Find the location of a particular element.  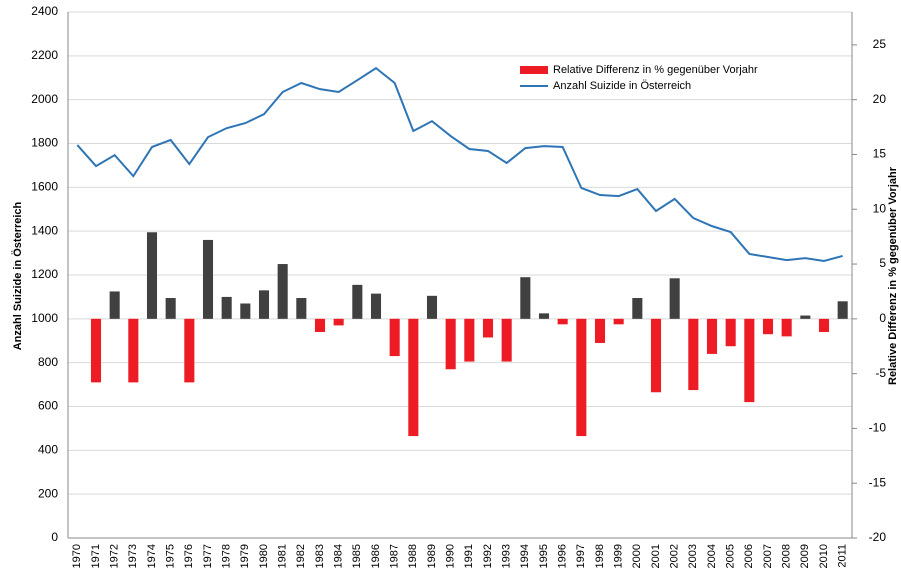

x-tick-label: 2007 is located at coordinates (768, 556).